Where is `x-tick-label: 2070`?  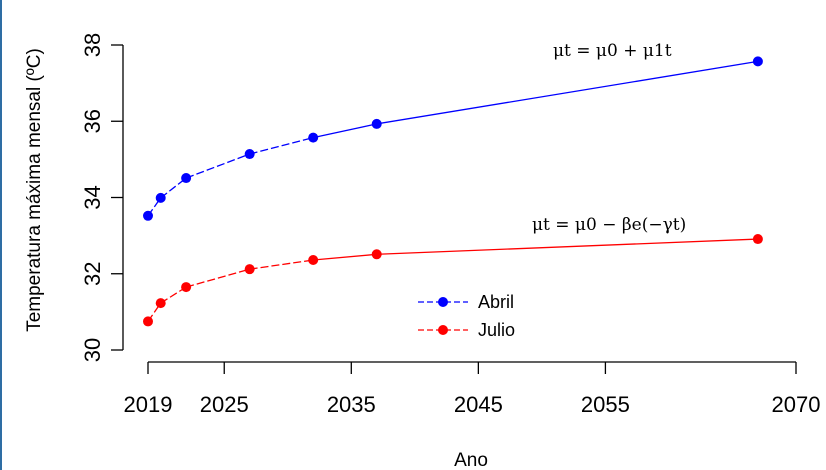 x-tick-label: 2070 is located at coordinates (796, 404).